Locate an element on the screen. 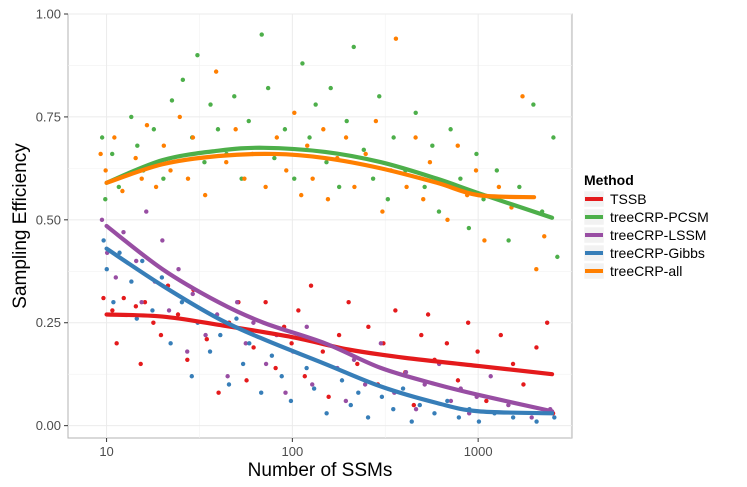 This screenshot has width=747, height=487. y-tick-label: 0.75 is located at coordinates (48, 116).